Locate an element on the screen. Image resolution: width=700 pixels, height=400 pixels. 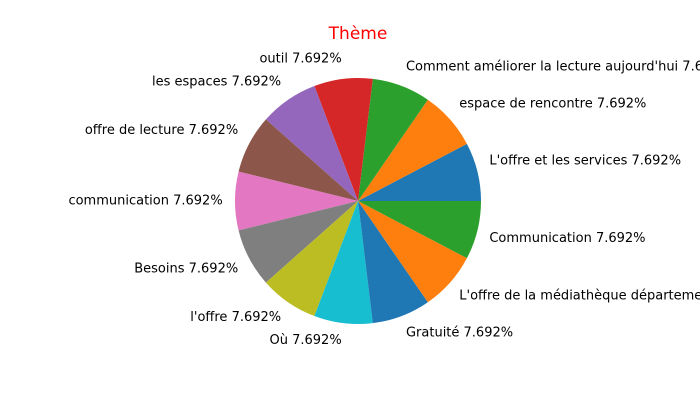
slice-label: les espaces 7.692% is located at coordinates (216, 82).